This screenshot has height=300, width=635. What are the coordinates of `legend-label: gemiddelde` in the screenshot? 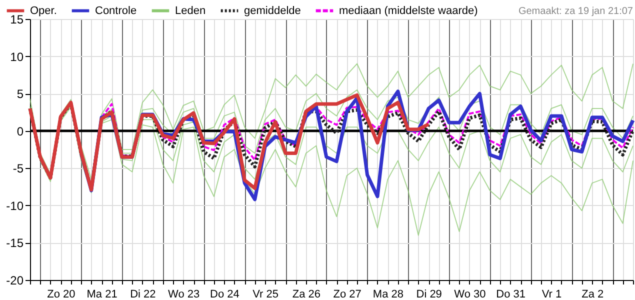 It's located at (272, 10).